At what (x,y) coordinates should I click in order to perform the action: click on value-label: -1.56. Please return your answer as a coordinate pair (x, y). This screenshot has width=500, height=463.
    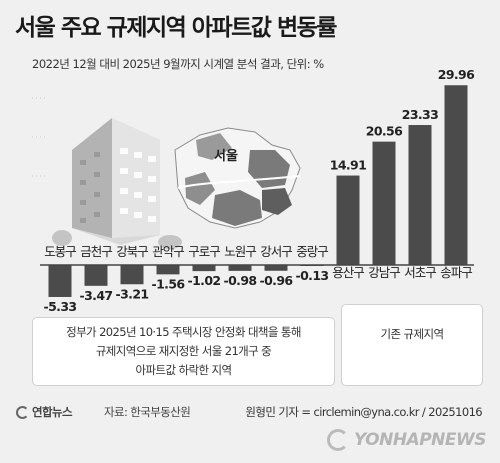
    Looking at the image, I should click on (168, 283).